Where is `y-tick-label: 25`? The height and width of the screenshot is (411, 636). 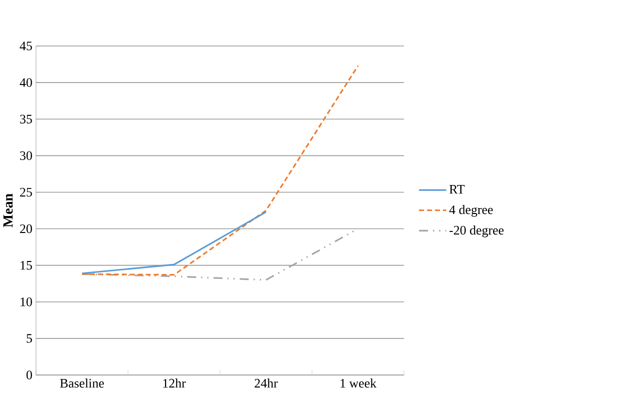 y-tick-label: 25 is located at coordinates (26, 192).